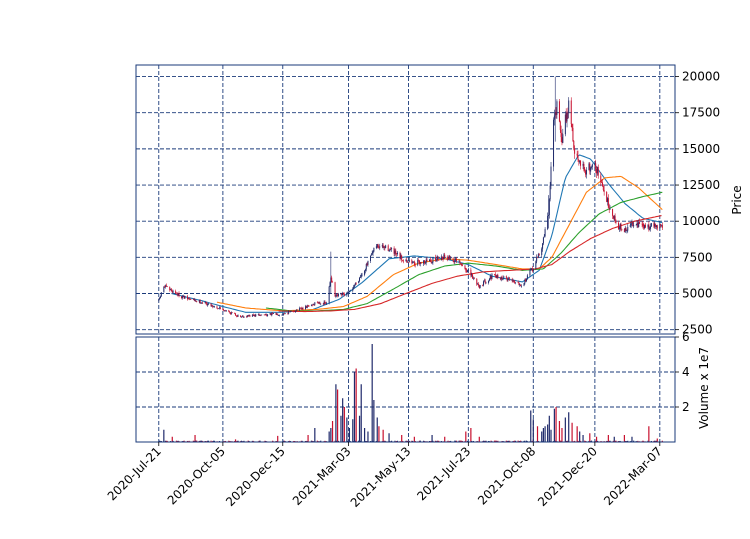 This screenshot has width=750, height=539. Describe the element at coordinates (701, 77) in the screenshot. I see `price-tick-label: 20000` at that location.